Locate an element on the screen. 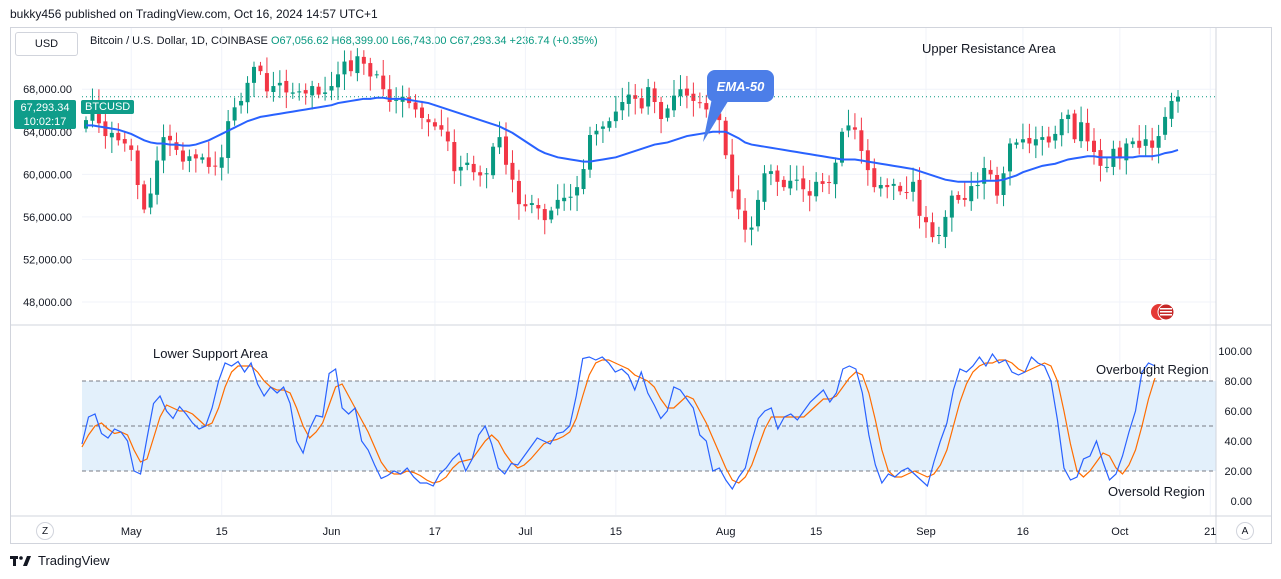  x-tick-label: 17 is located at coordinates (435, 532).